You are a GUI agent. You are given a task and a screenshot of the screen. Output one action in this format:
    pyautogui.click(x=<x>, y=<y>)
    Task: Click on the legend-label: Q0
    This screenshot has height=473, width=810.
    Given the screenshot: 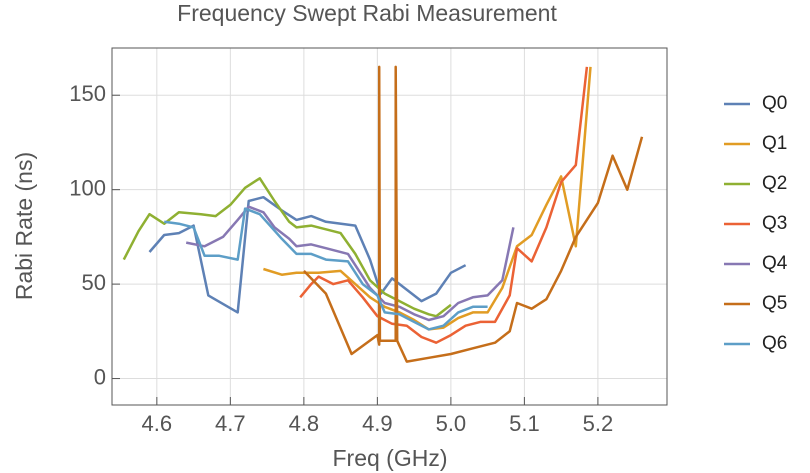 What is the action you would take?
    pyautogui.click(x=774, y=103)
    